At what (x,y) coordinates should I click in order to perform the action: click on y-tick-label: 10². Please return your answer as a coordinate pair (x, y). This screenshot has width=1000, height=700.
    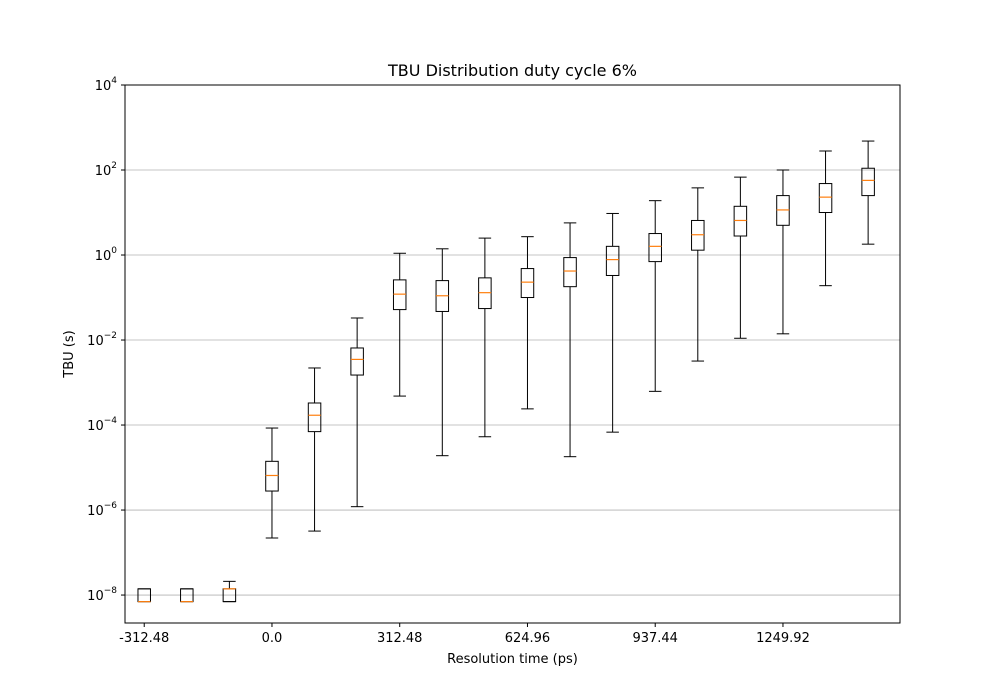
    Looking at the image, I should click on (106, 170).